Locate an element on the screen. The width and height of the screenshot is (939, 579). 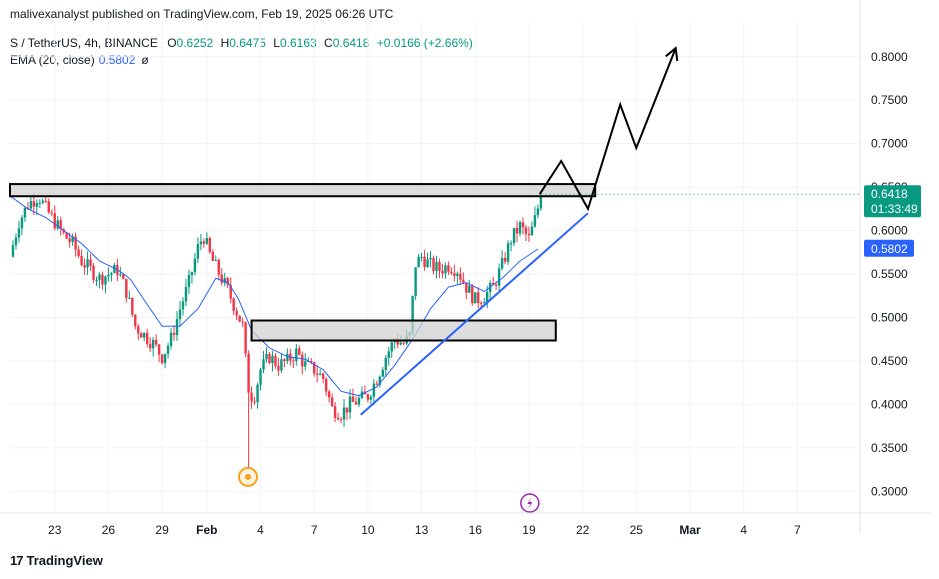
time-tick-label: 25 is located at coordinates (637, 530).